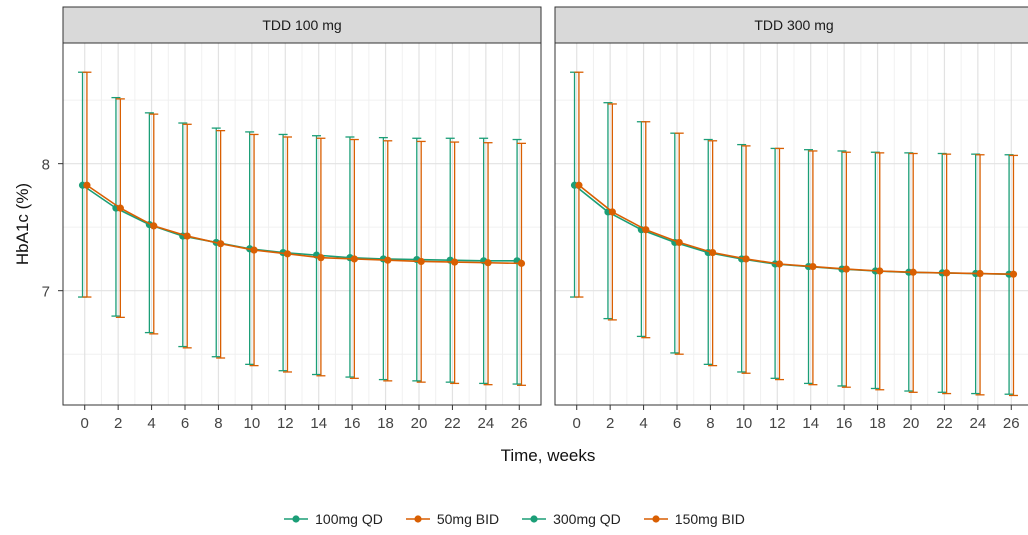 The image size is (1028, 535). Describe the element at coordinates (22, 224) in the screenshot. I see `y-axis-title: HbA1c (%)` at that location.